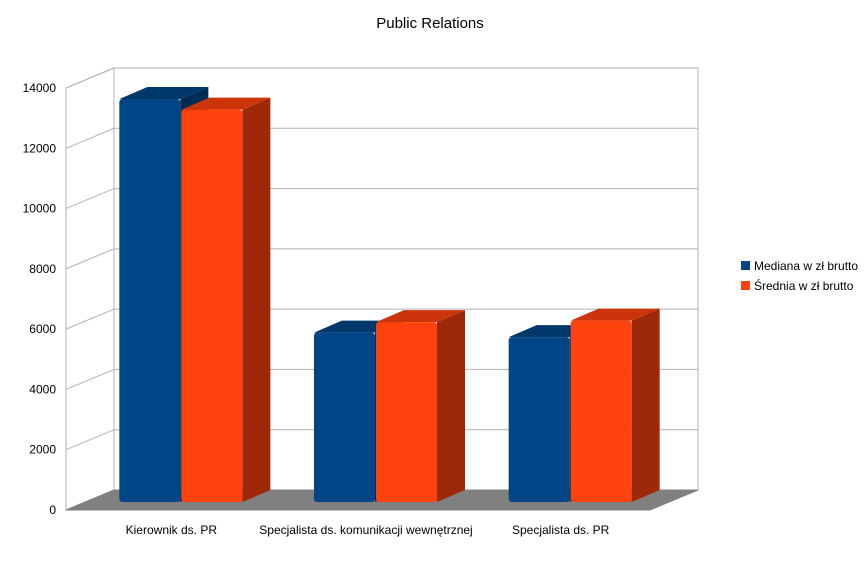 This screenshot has width=868, height=564. What do you see at coordinates (172, 530) in the screenshot?
I see `x-tick-label: Kierownik ds. PR` at bounding box center [172, 530].